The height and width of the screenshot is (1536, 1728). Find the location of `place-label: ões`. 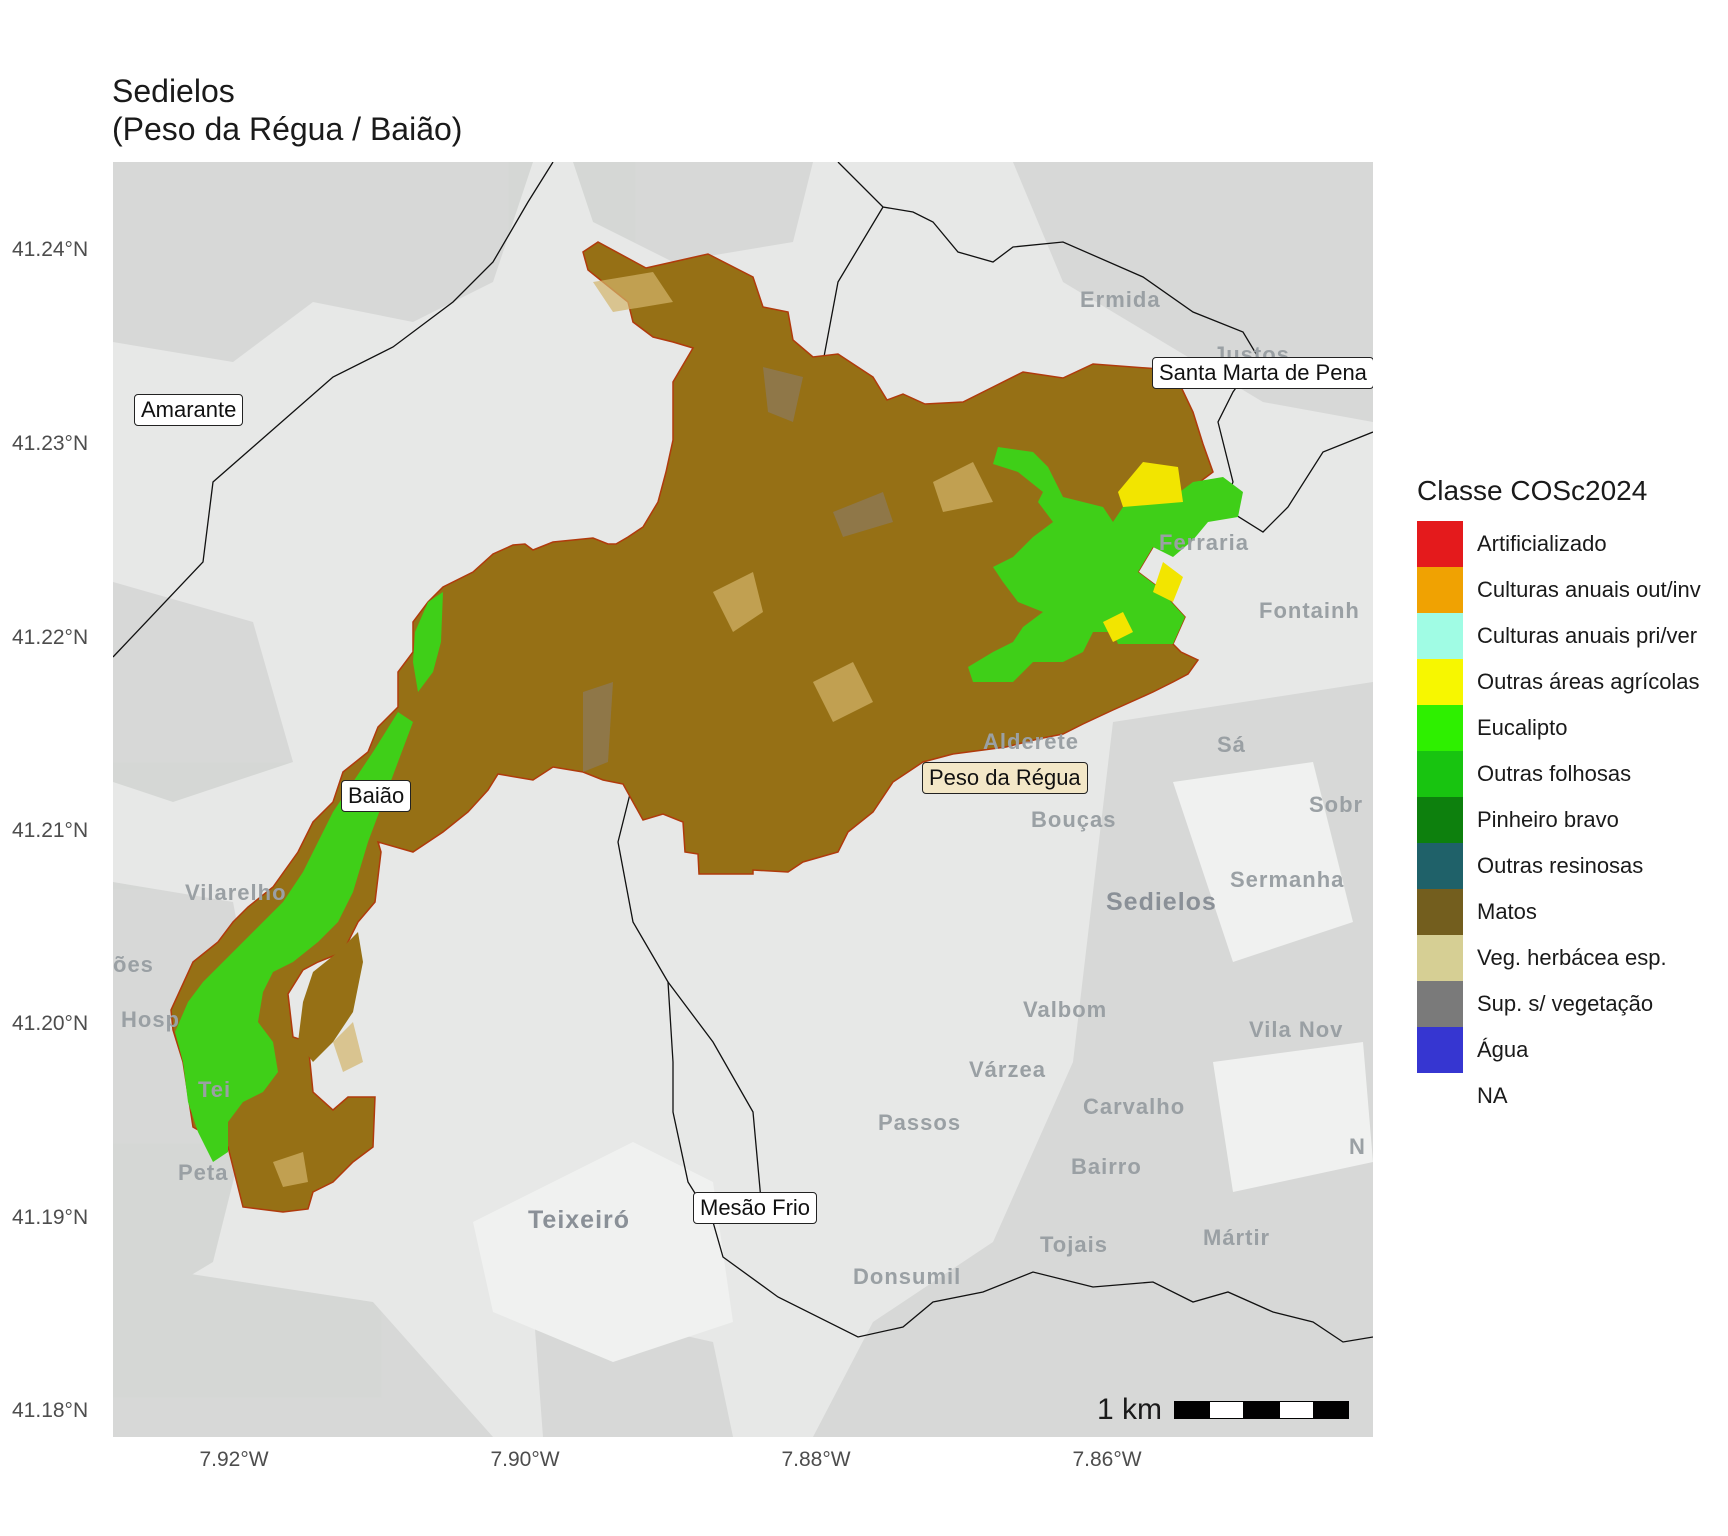

place-label: ões is located at coordinates (133, 964).